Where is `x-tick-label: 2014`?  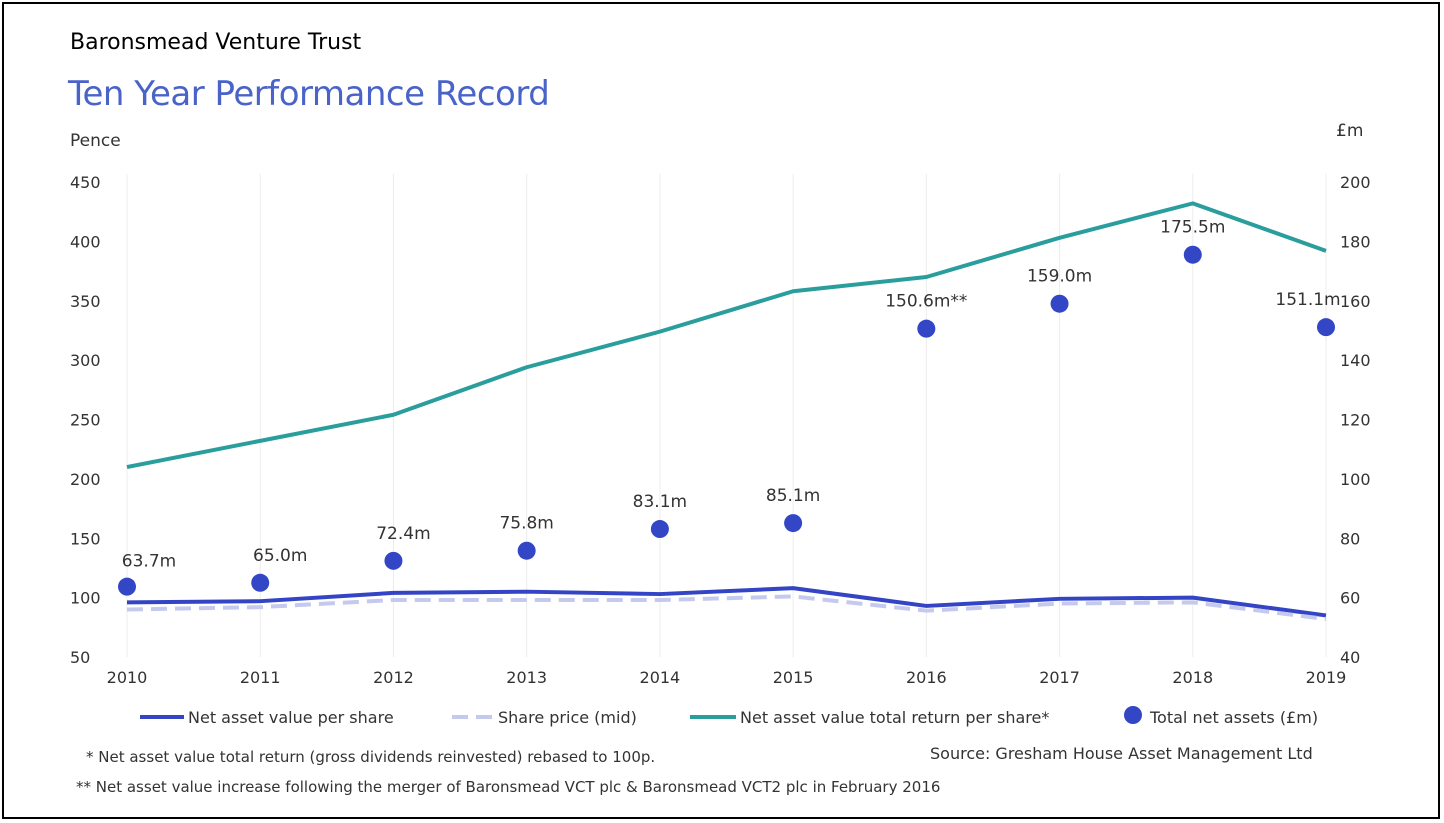 x-tick-label: 2014 is located at coordinates (660, 677).